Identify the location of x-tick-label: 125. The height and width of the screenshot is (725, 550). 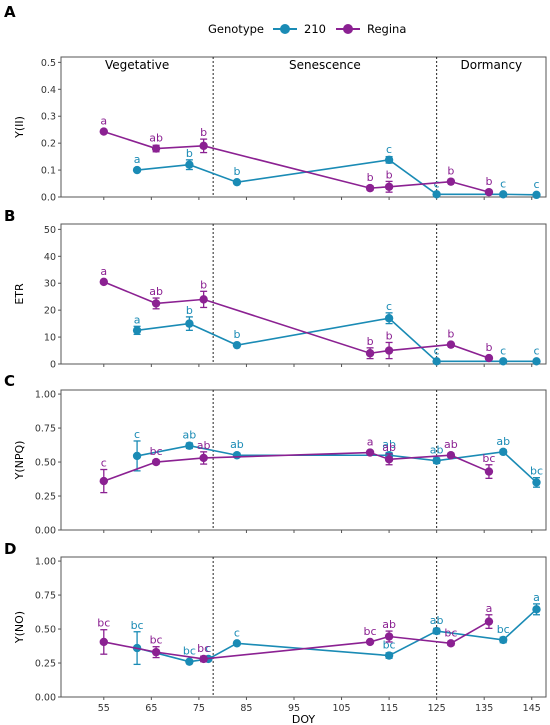
(437, 708).